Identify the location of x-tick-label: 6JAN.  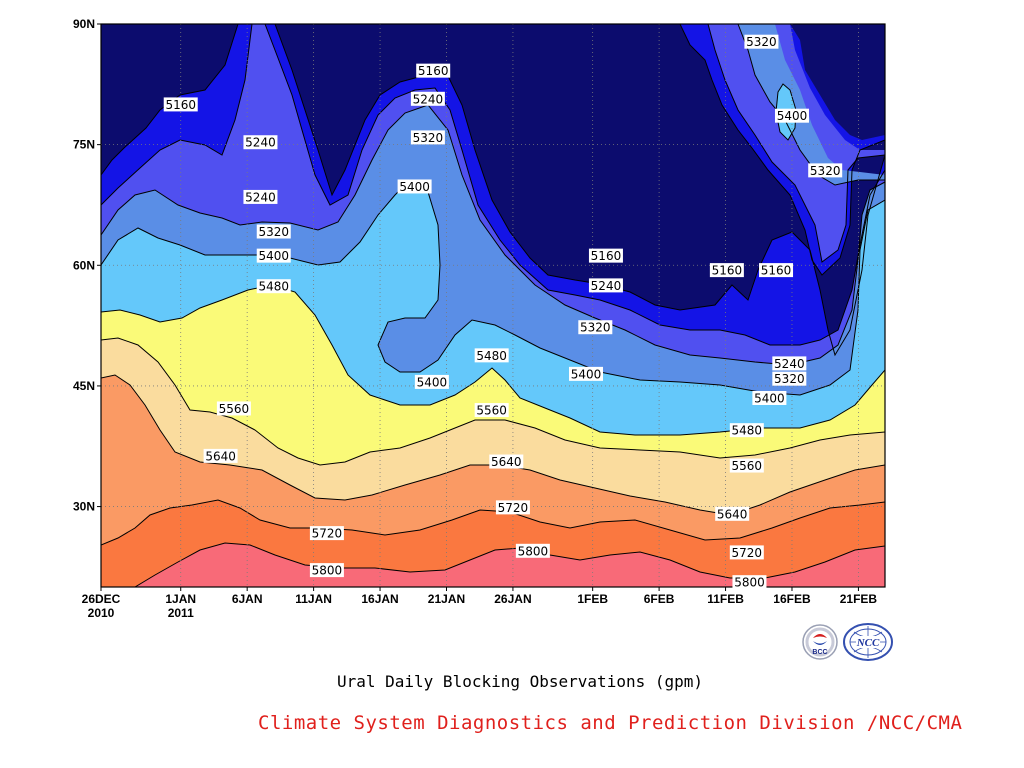
(247, 599).